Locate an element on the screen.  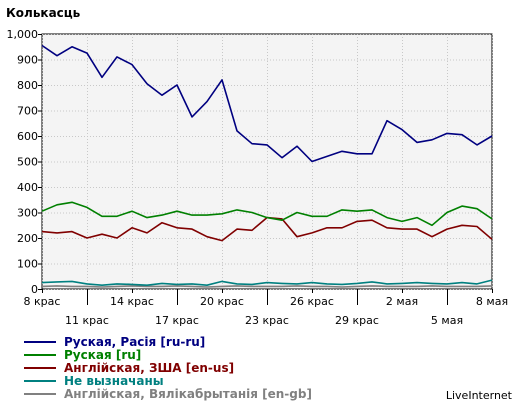
y-axis: 0 100 200 300 400 500 600 700 800 900 1,000 is located at coordinates (24, 162).